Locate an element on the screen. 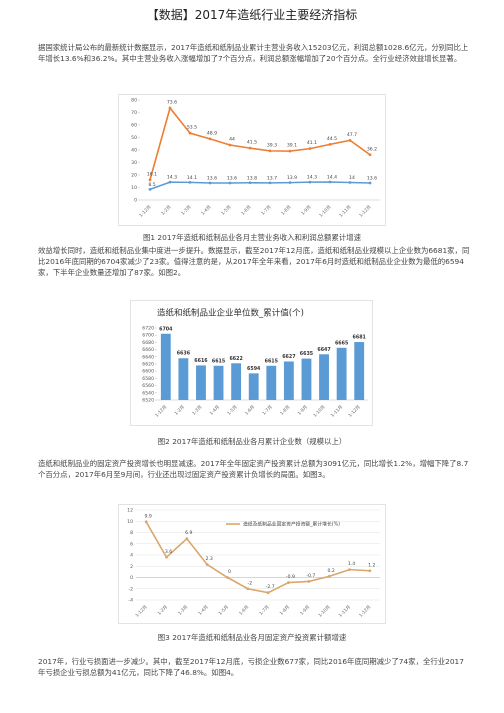  data-label: 14 is located at coordinates (352, 178).